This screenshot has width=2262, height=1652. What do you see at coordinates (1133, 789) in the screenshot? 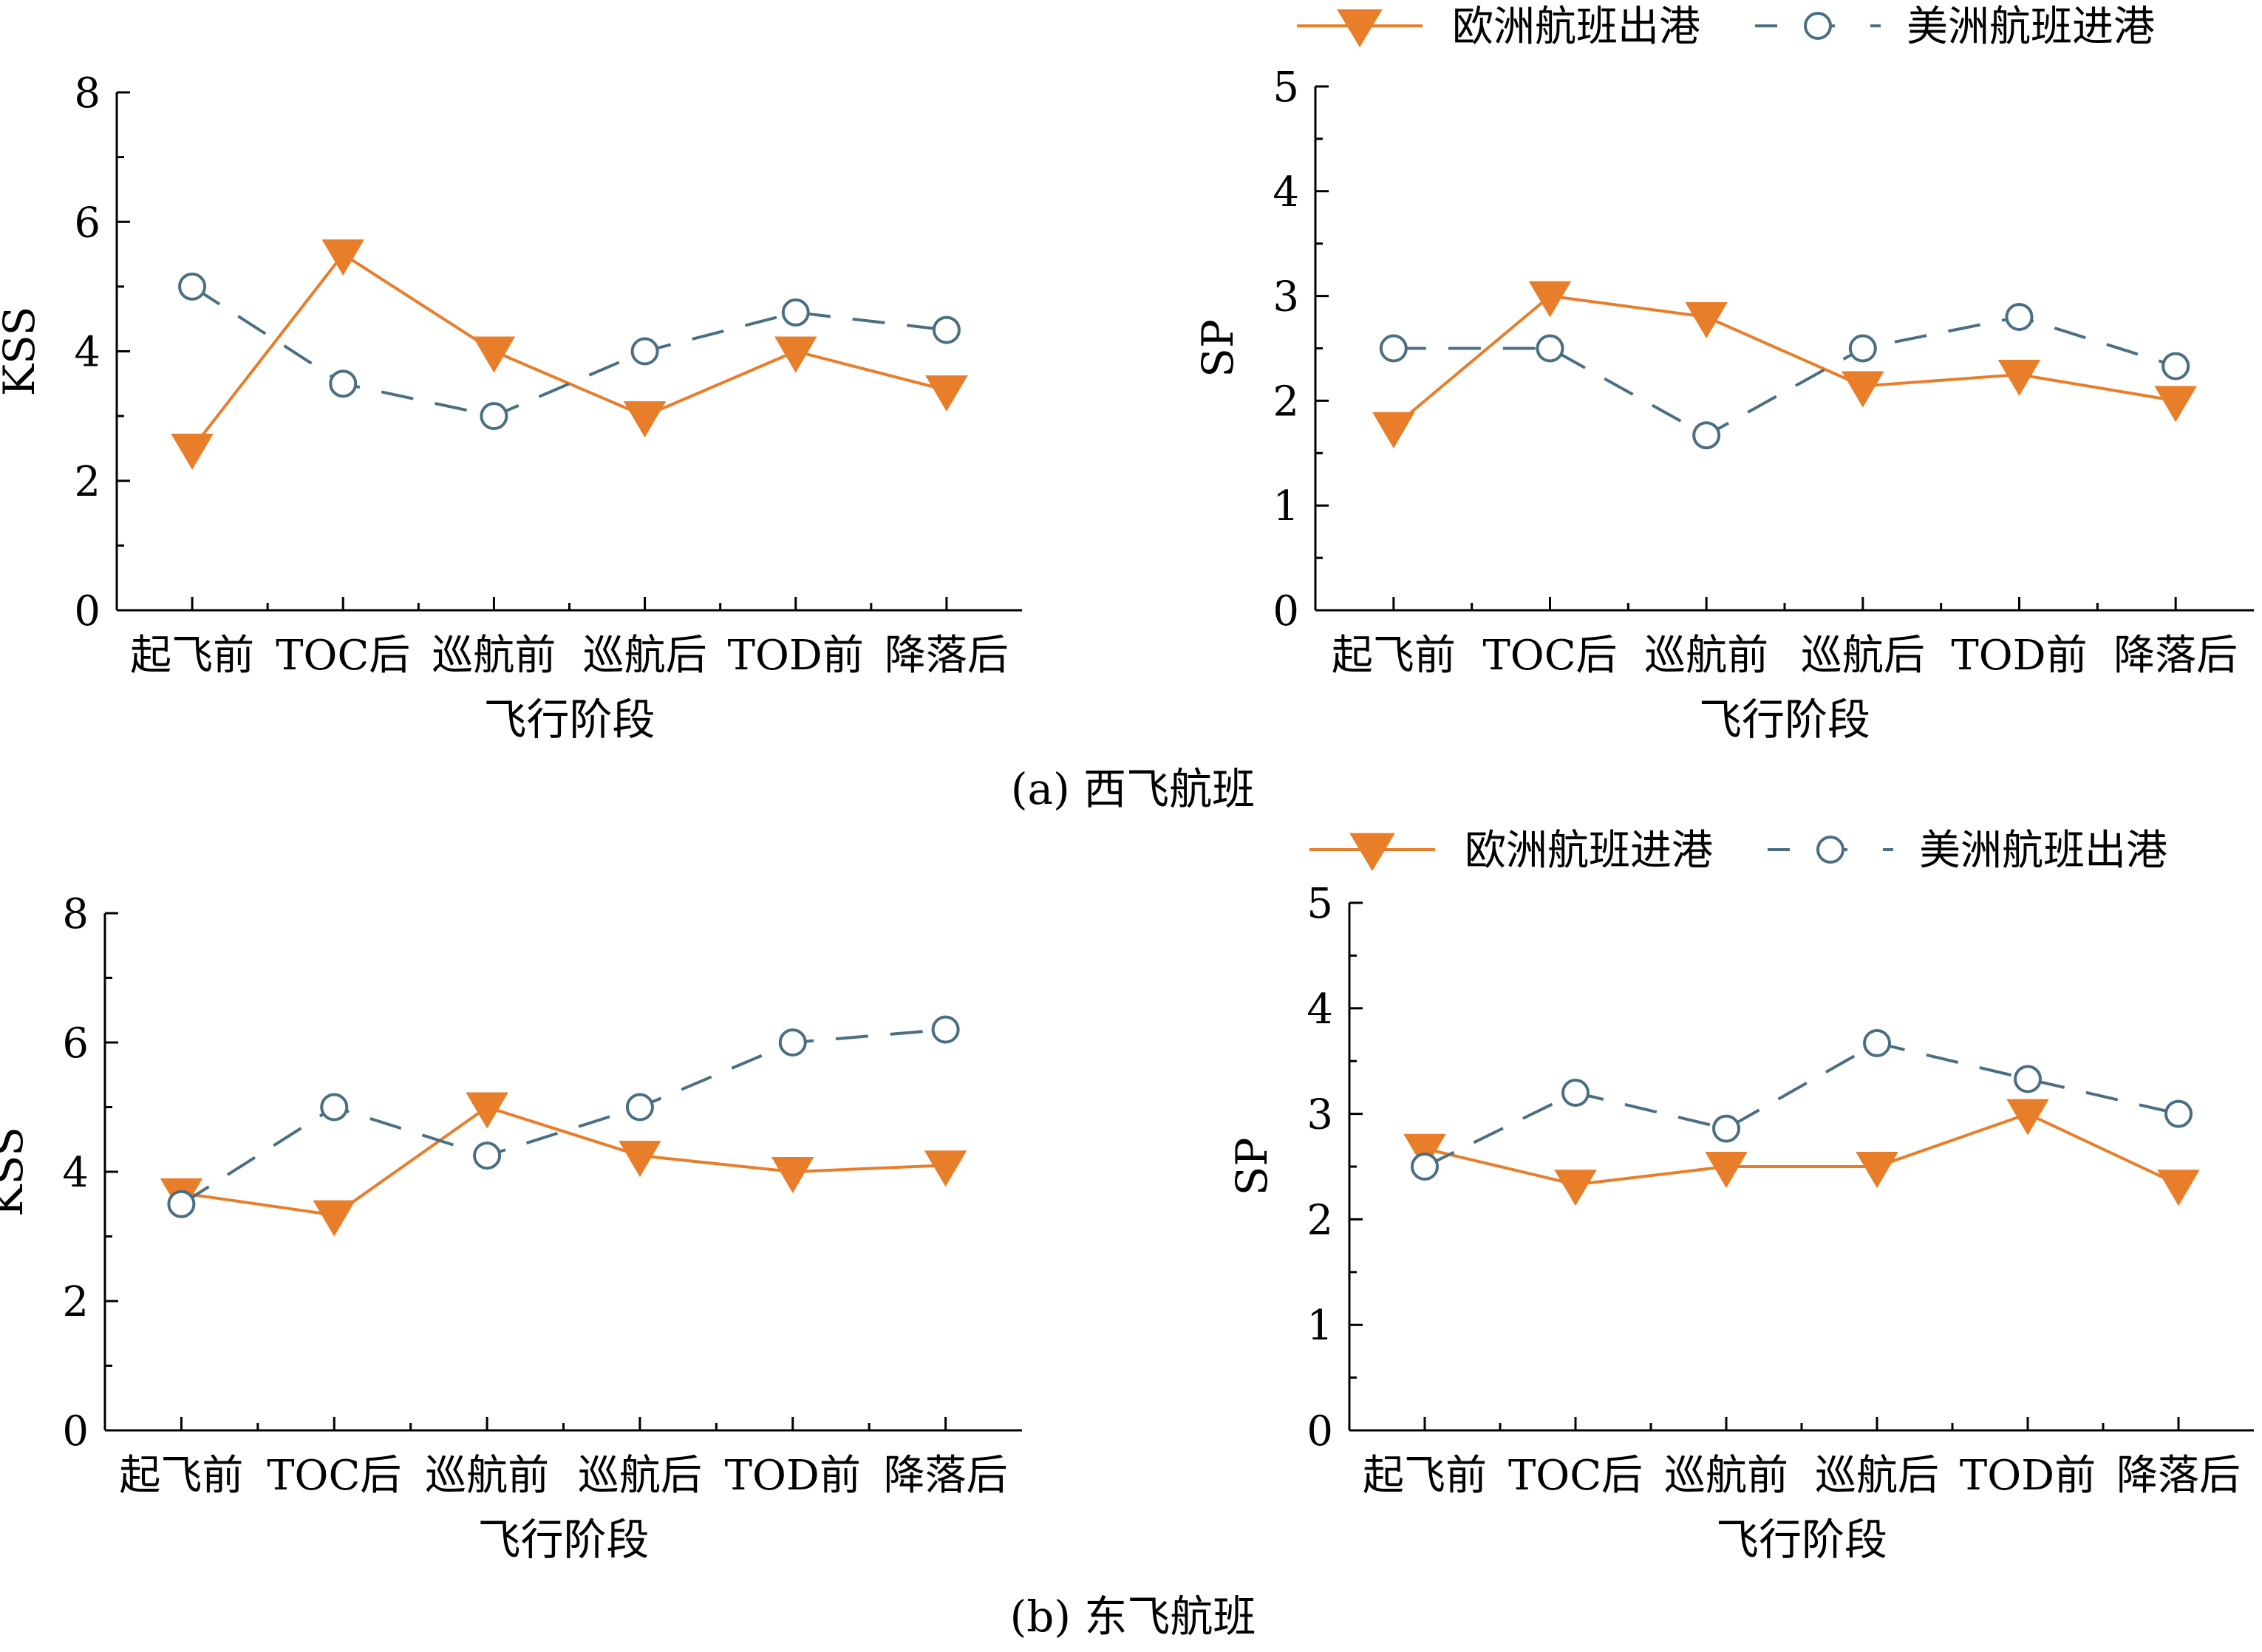
I see `caption-west: (a) 西飞航班` at bounding box center [1133, 789].